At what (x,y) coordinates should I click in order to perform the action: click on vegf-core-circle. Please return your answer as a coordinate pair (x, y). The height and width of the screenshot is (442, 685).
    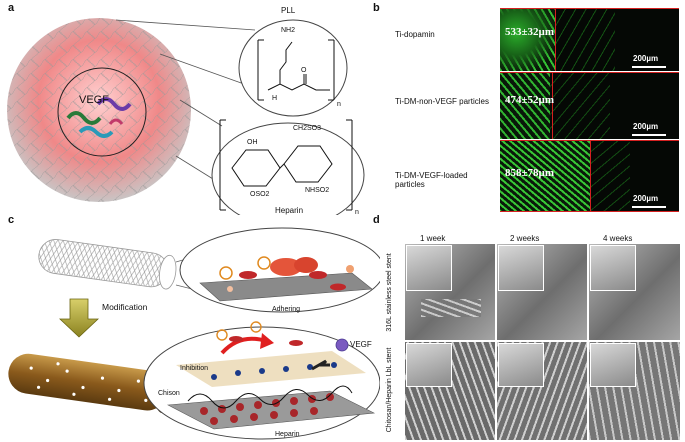
    Looking at the image, I should click on (102, 112).